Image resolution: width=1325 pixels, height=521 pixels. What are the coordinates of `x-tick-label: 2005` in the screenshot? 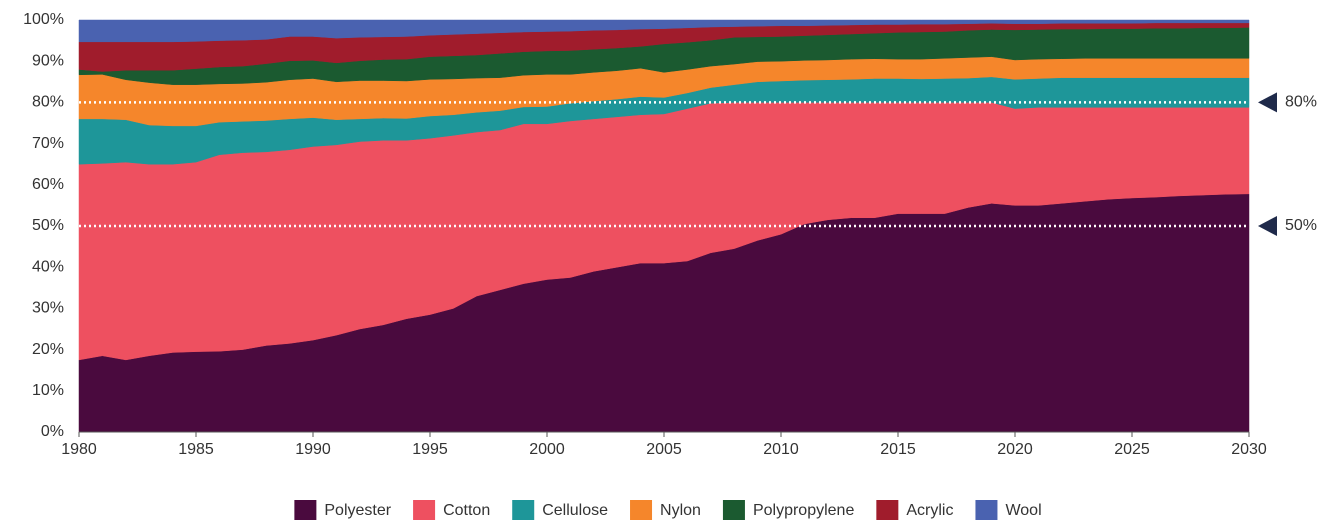 It's located at (664, 449).